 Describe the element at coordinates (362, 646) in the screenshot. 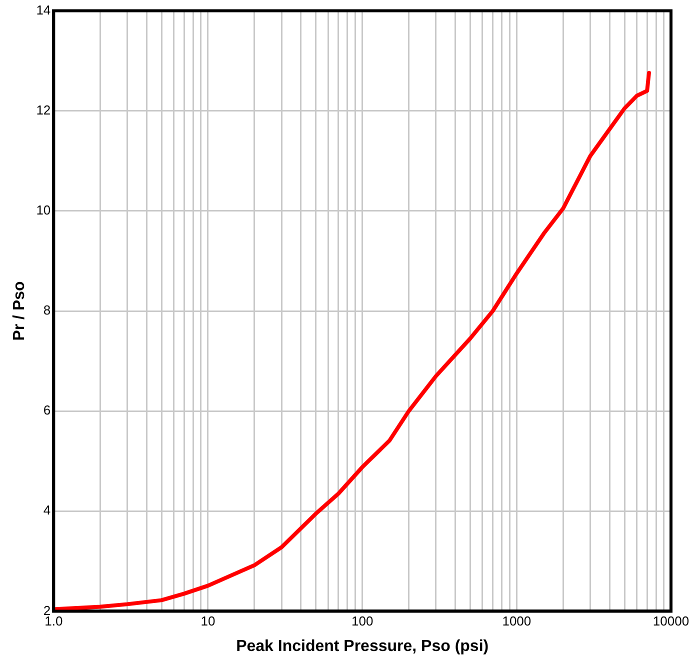

I see `x-axis-title: Peak Incident Pressure, Pso (psi)` at that location.